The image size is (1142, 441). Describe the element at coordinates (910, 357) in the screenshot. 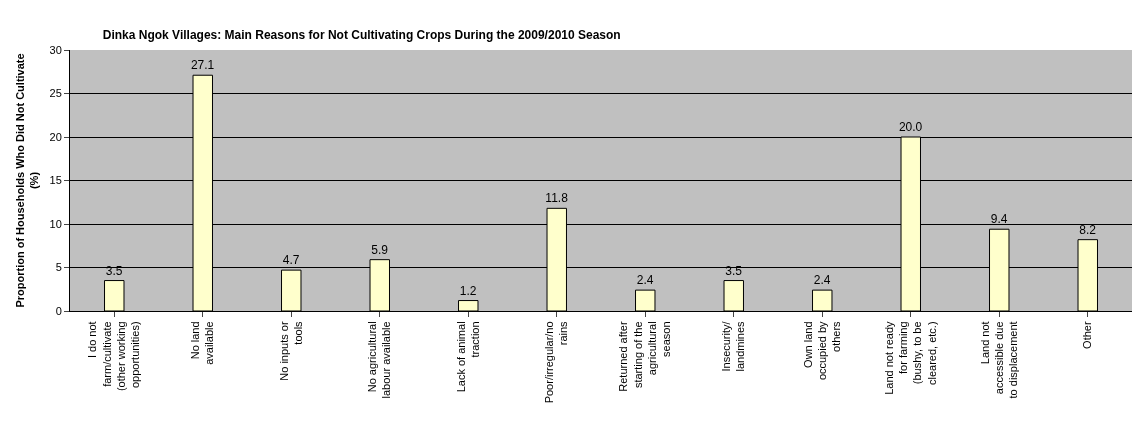

I see `x-tick-label: Land not ready for farming (bushy, to be cleared, etc.)` at that location.